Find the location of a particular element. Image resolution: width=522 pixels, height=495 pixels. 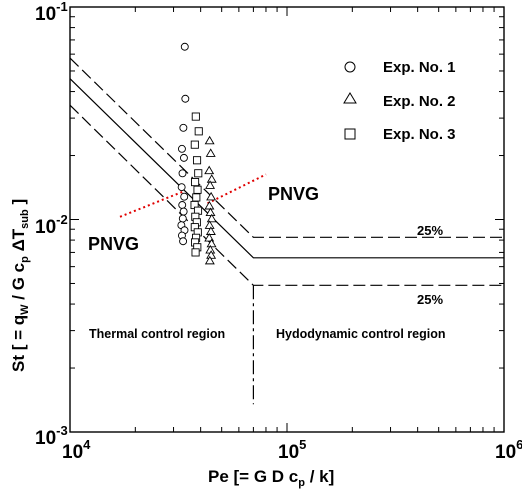

pnvg-label-right: PNVG is located at coordinates (293, 194).